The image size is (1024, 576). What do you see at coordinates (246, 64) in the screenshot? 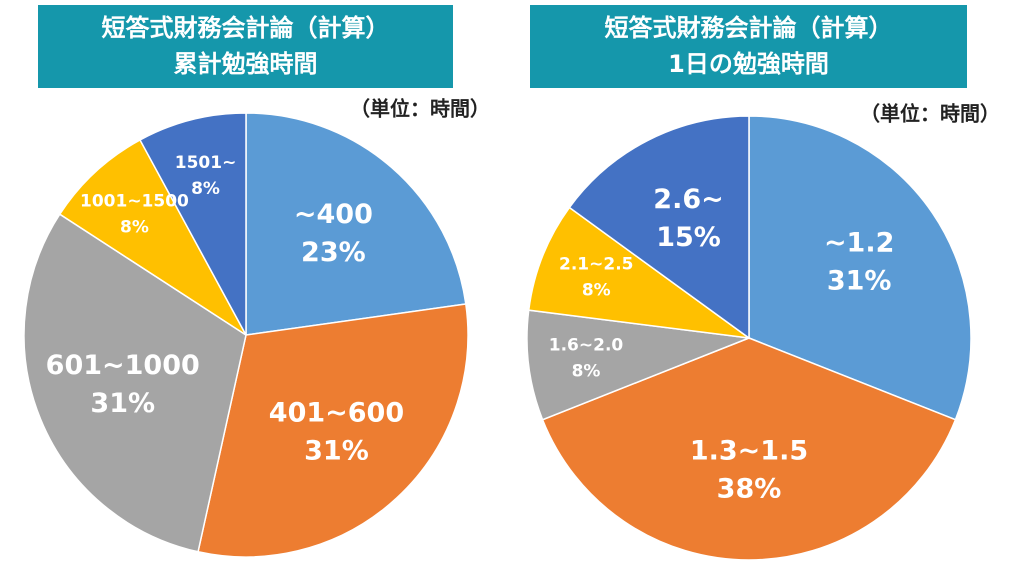
I see `chart-subtitle: 累計勉強時間` at bounding box center [246, 64].